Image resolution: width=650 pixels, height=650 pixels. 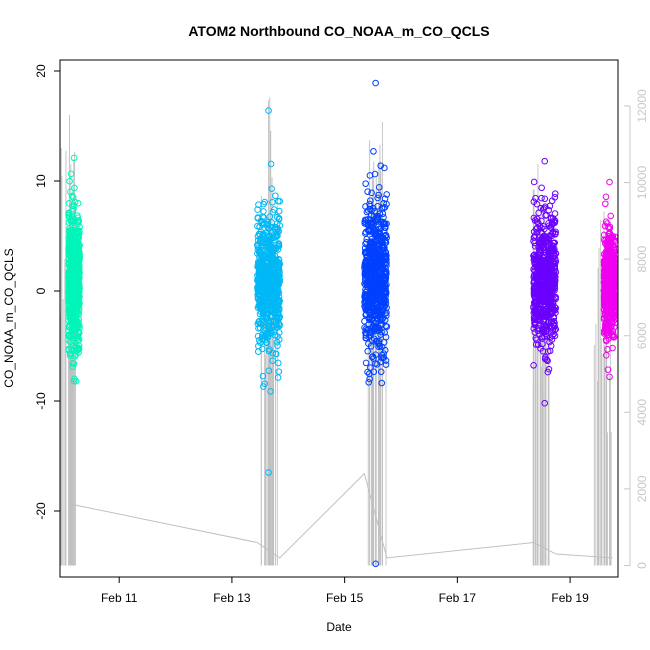 I want to click on y-tick-label: -10, so click(x=41, y=401).